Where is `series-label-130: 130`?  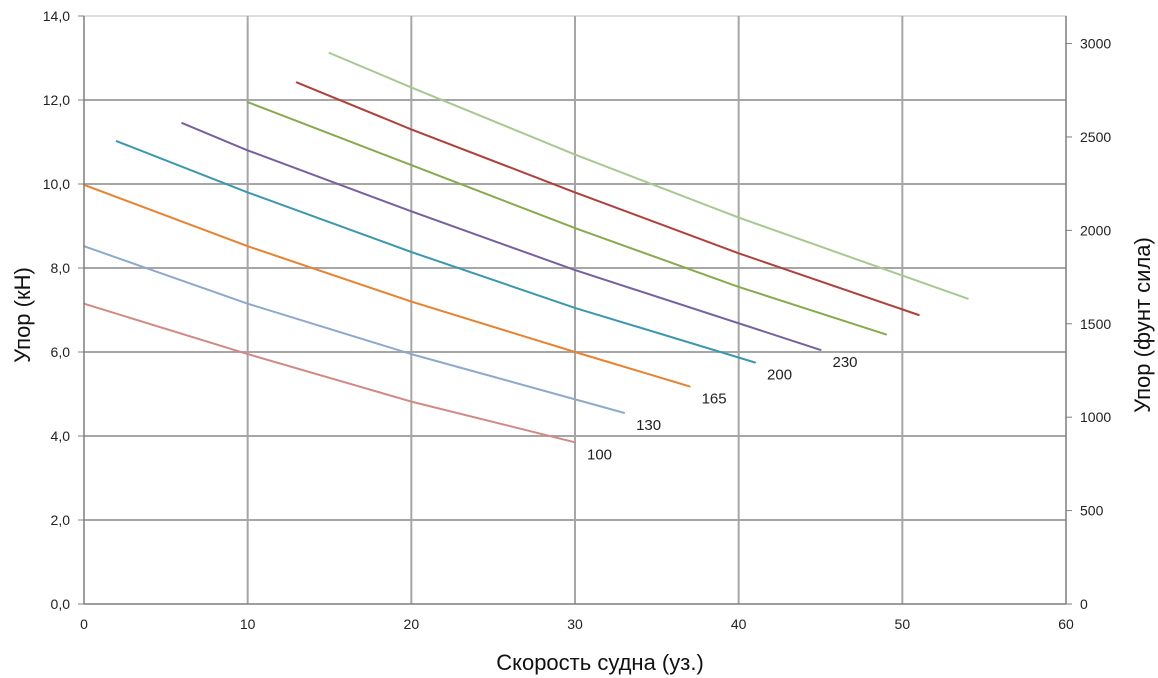
series-label-130: 130 is located at coordinates (648, 425).